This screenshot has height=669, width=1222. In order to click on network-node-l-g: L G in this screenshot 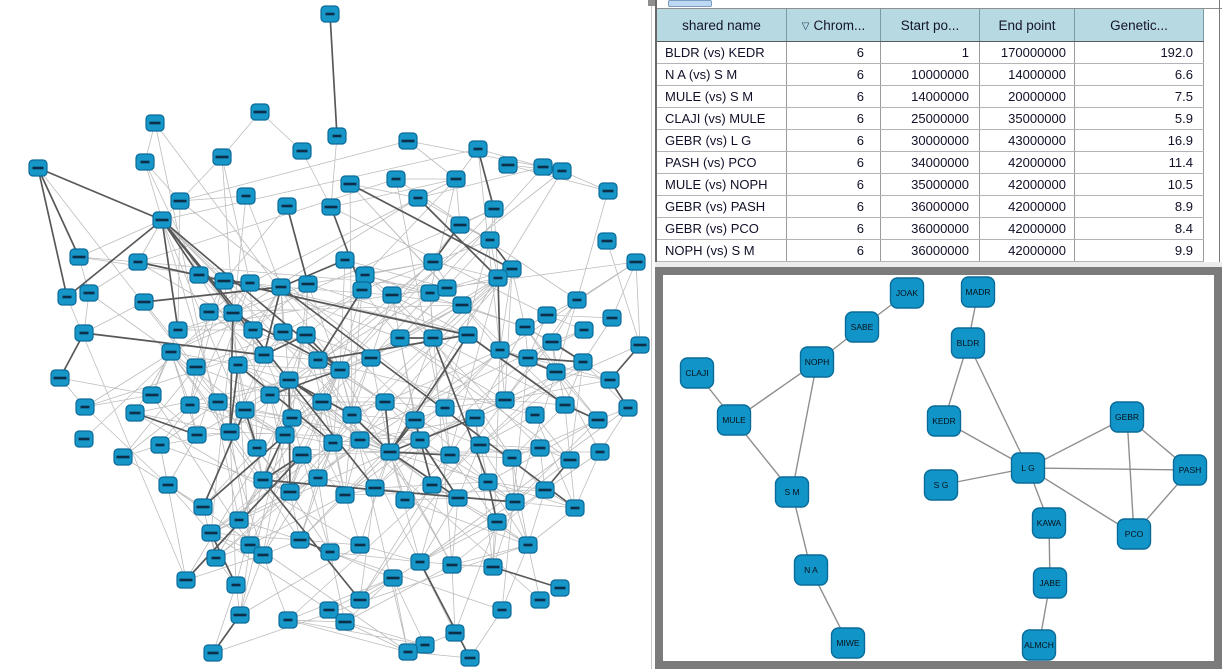, I will do `click(1028, 468)`.